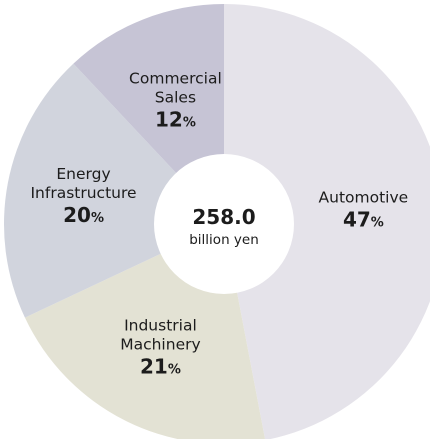 The height and width of the screenshot is (439, 430). What do you see at coordinates (175, 78) in the screenshot?
I see `slice-label-line: Commercial` at bounding box center [175, 78].